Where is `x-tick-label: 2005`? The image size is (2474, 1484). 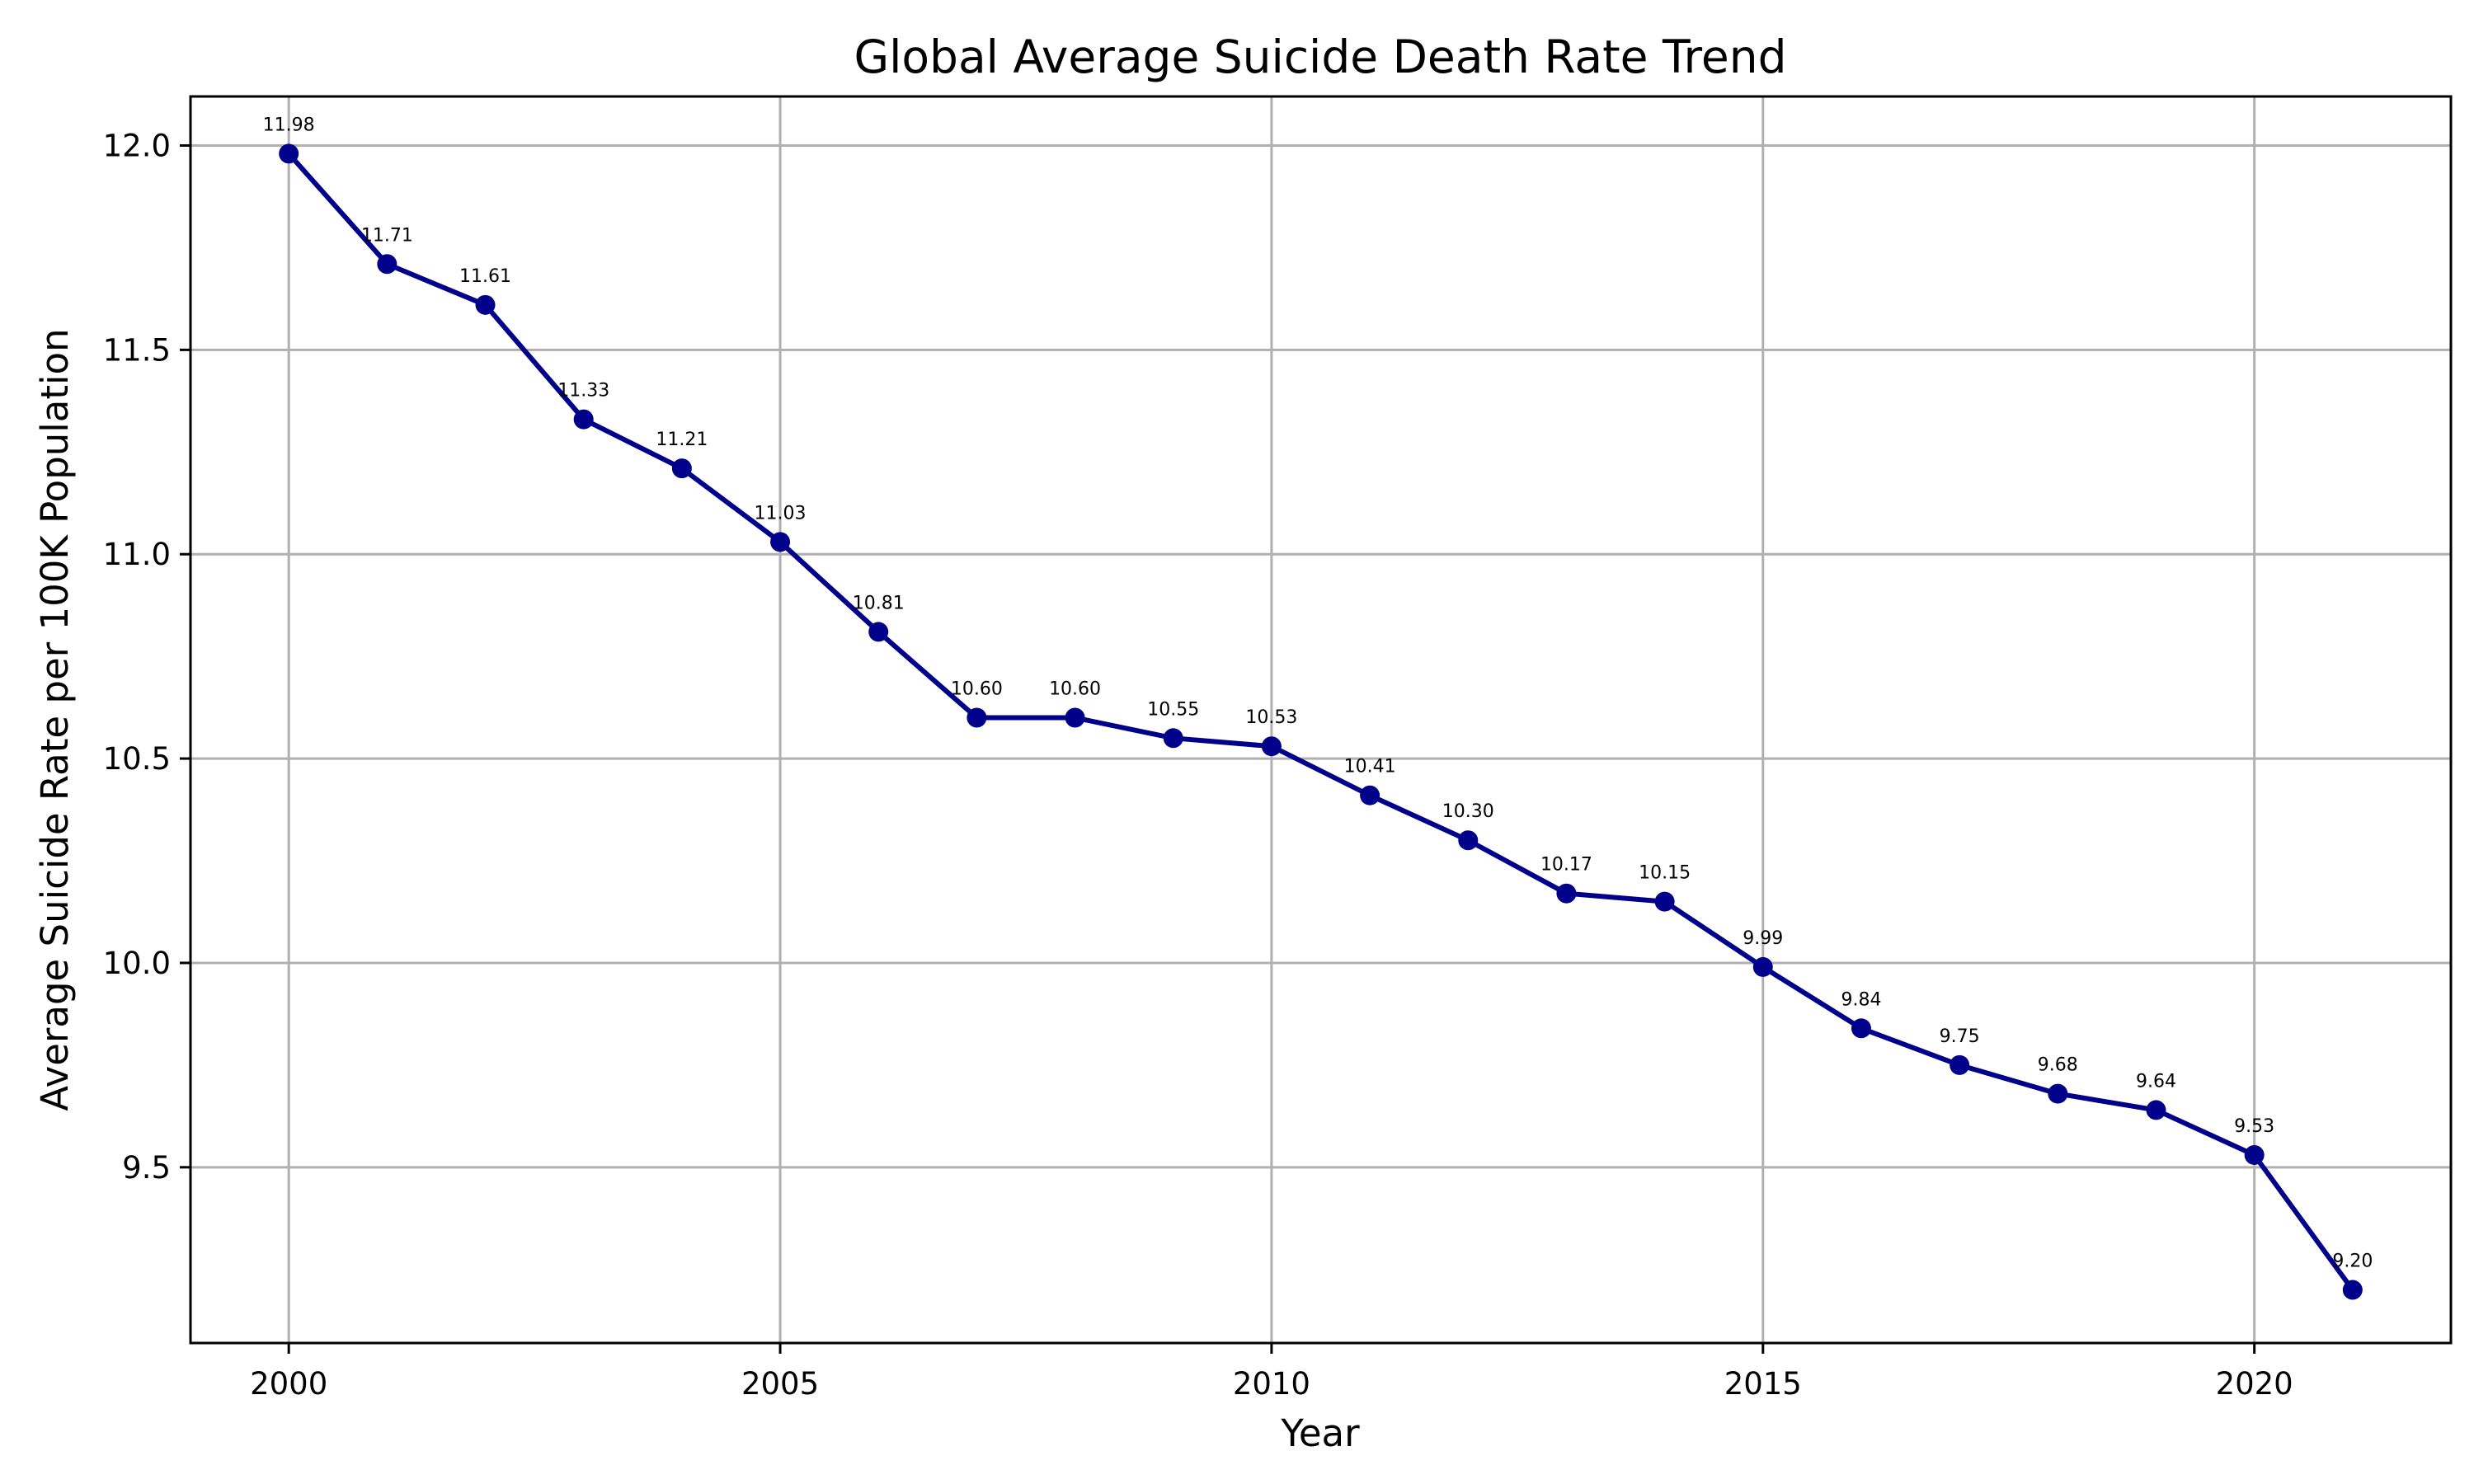
x-tick-label: 2005 is located at coordinates (780, 1384).